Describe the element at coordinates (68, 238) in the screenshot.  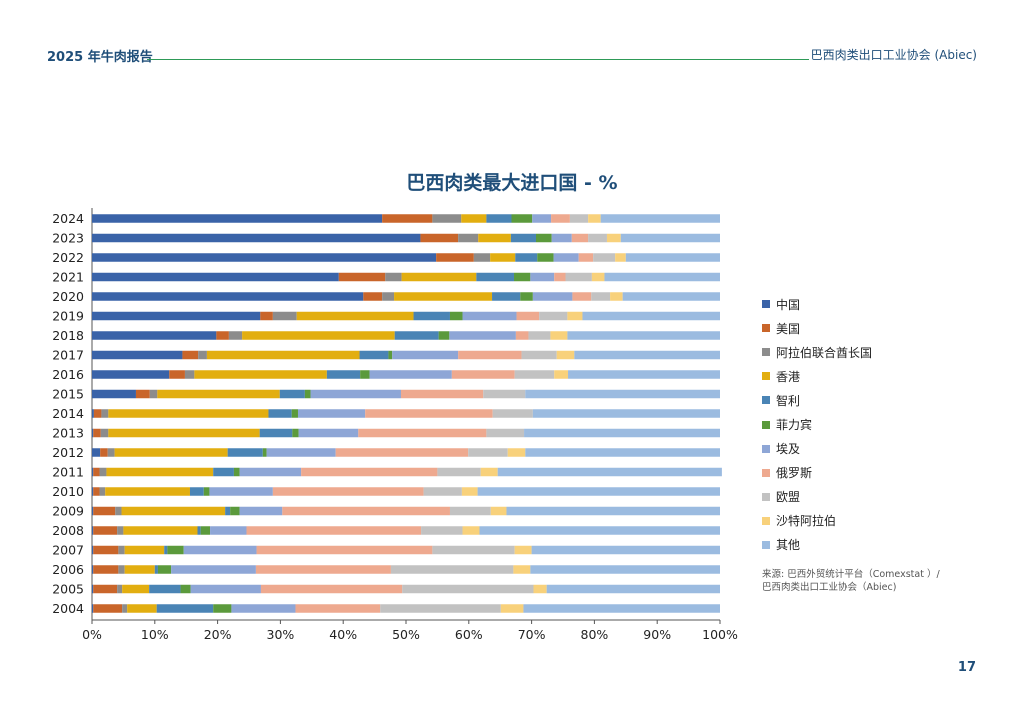
I see `y-tick-label: 2023` at that location.